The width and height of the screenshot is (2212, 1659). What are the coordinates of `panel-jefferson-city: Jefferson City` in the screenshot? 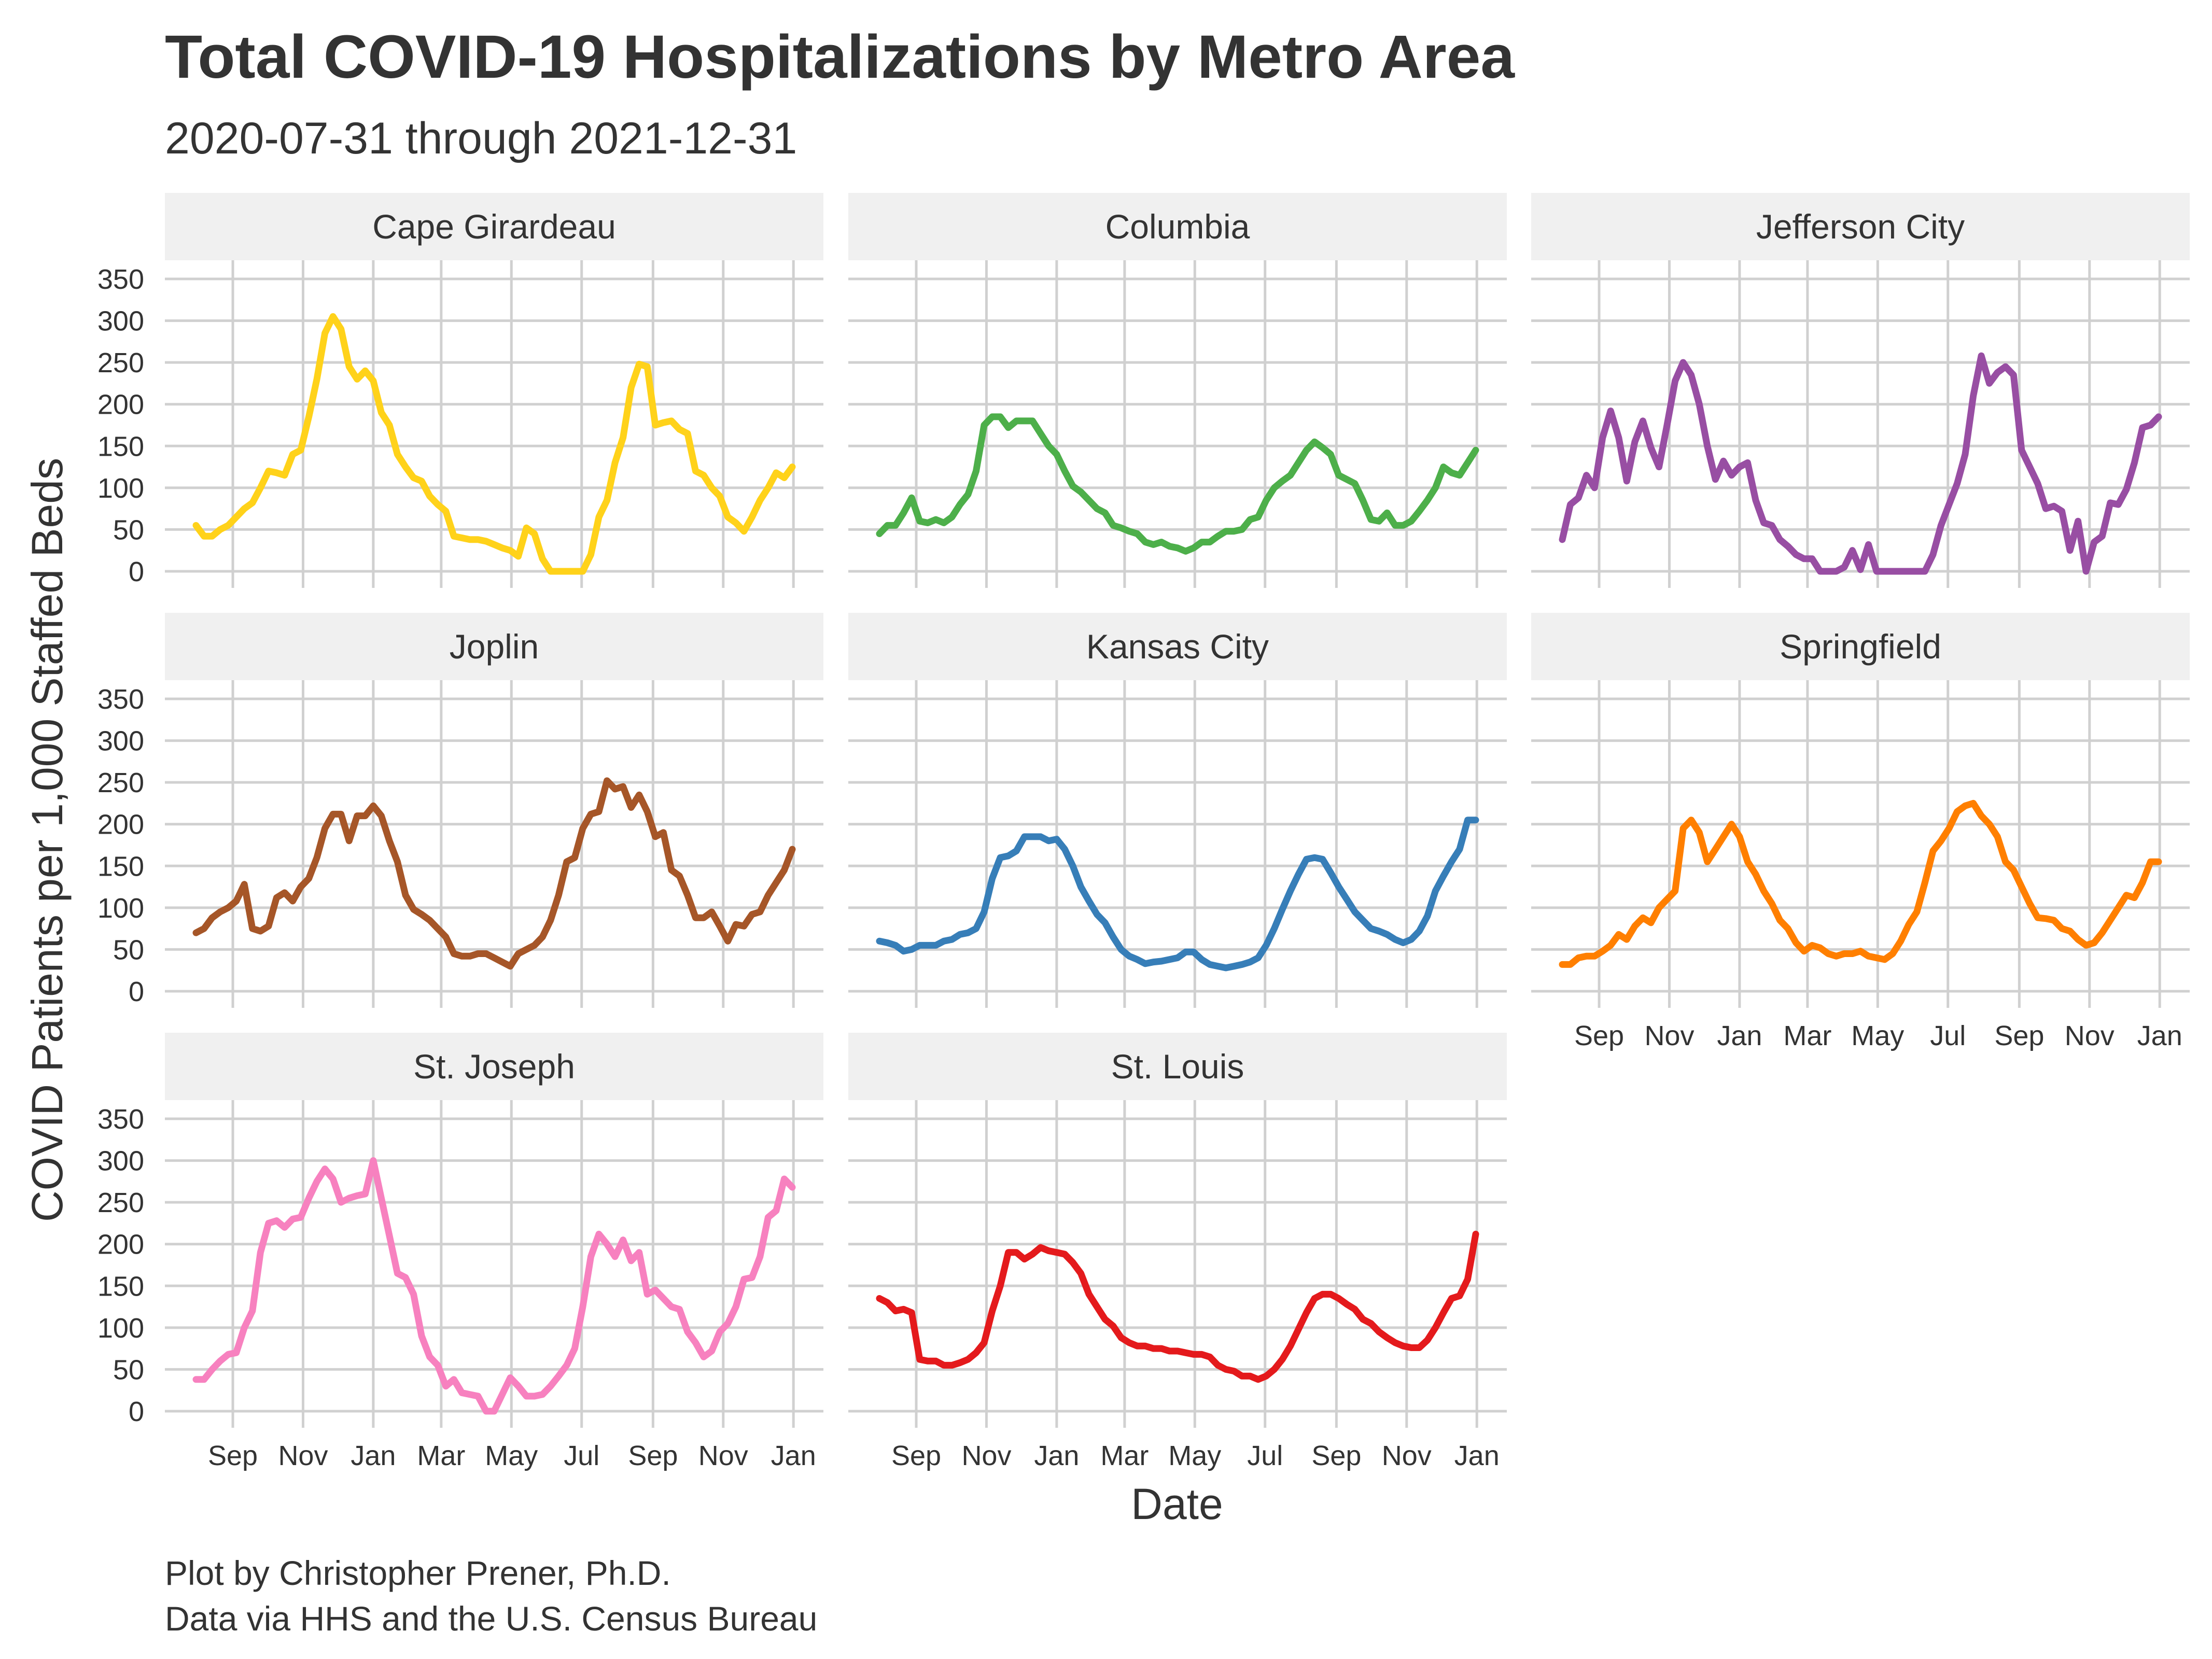 It's located at (1860, 390).